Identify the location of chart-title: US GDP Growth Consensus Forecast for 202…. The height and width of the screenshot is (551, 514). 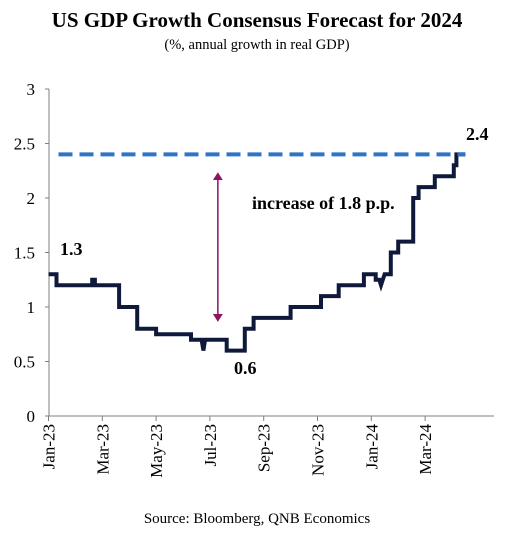
(257, 20).